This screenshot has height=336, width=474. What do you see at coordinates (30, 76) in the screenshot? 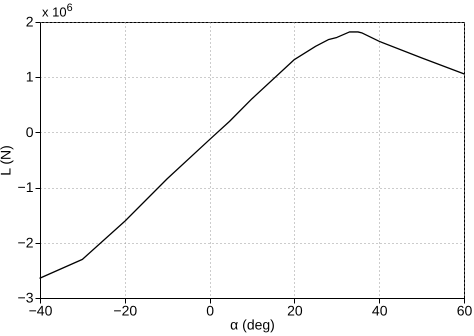
I see `y-tick-label: 1` at bounding box center [30, 76].